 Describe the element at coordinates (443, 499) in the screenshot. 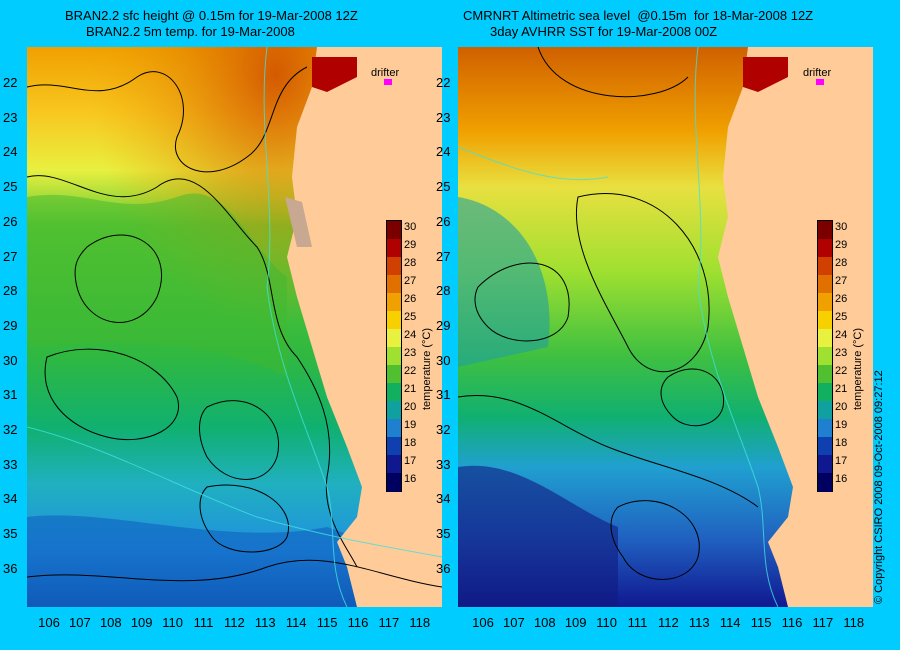

I see `right-lat-tick: 34` at that location.